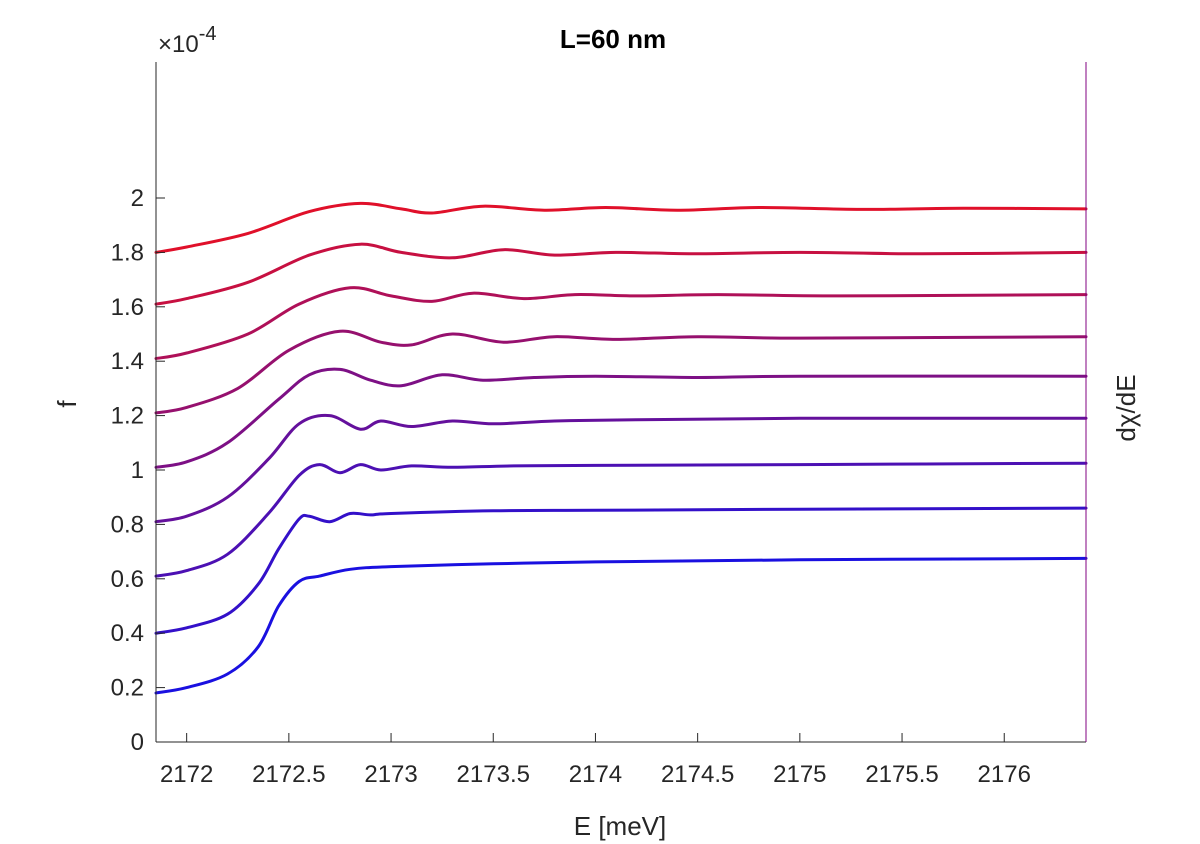 The height and width of the screenshot is (844, 1200). I want to click on y-tick-label: 0.8, so click(127, 524).